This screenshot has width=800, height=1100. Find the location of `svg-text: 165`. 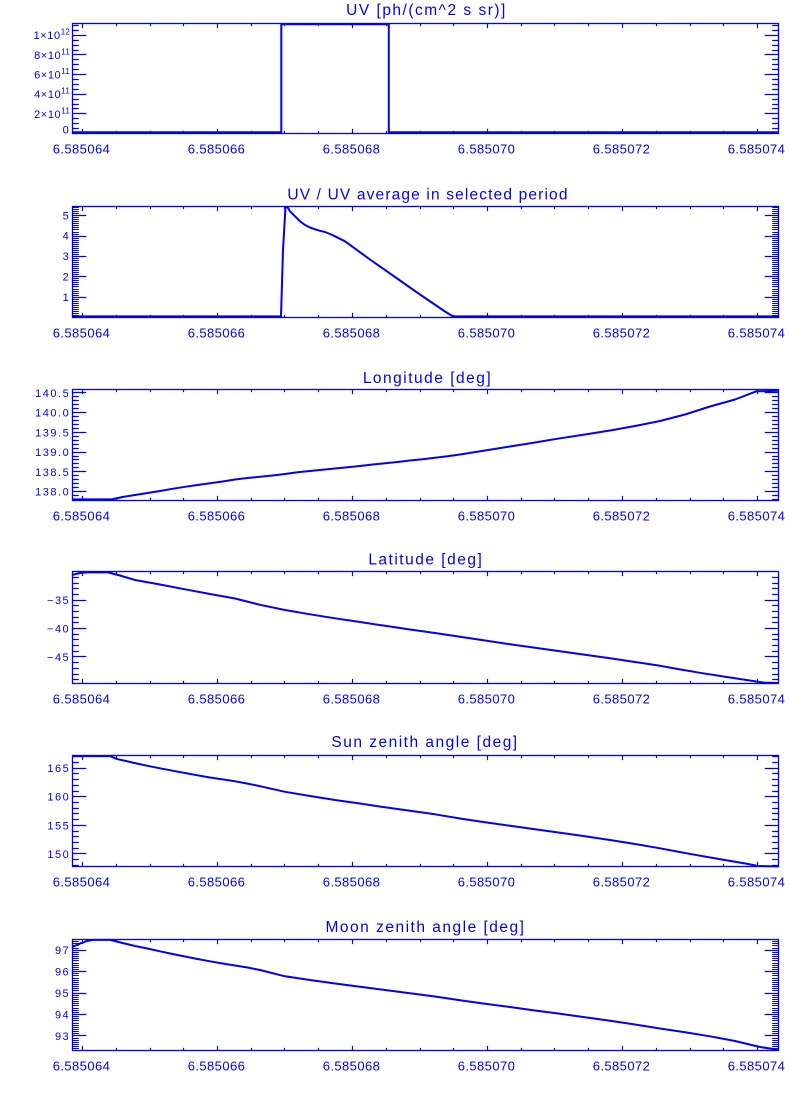

svg-text: 165 is located at coordinates (58, 769).